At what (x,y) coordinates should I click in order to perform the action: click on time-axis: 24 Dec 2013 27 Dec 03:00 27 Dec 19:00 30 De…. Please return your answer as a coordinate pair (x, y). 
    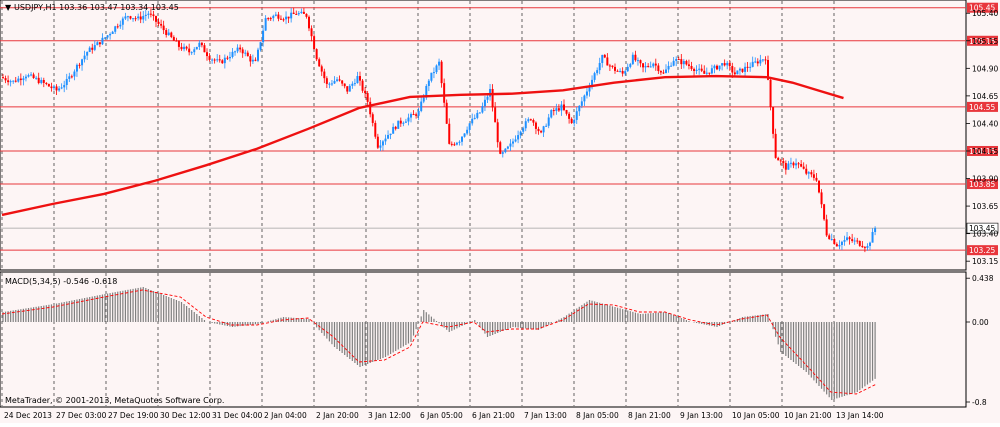
    Looking at the image, I should click on (444, 415).